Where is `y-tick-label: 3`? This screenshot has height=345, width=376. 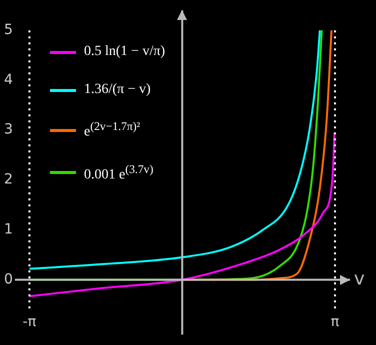 y-tick-label: 3 is located at coordinates (8, 130).